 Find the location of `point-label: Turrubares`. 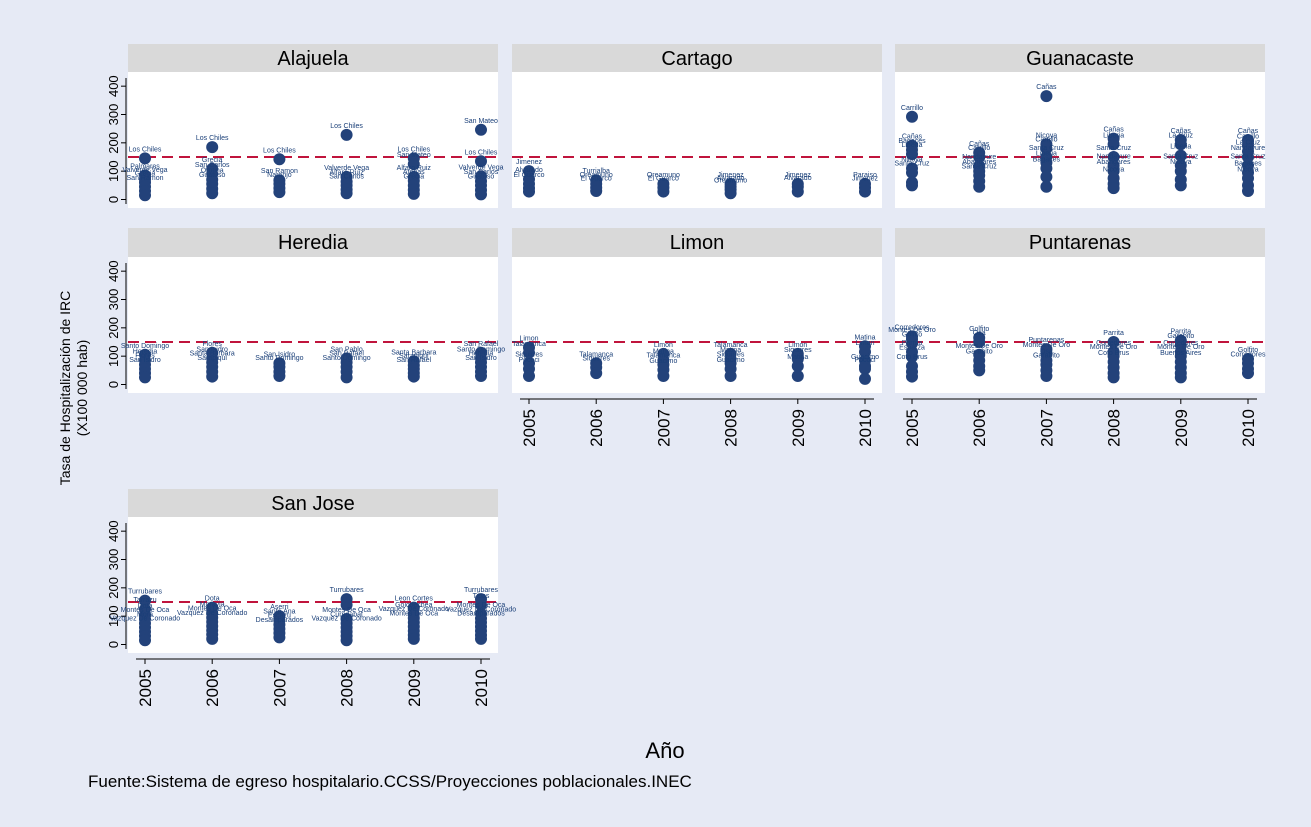

point-label: Turrubares is located at coordinates (347, 590).